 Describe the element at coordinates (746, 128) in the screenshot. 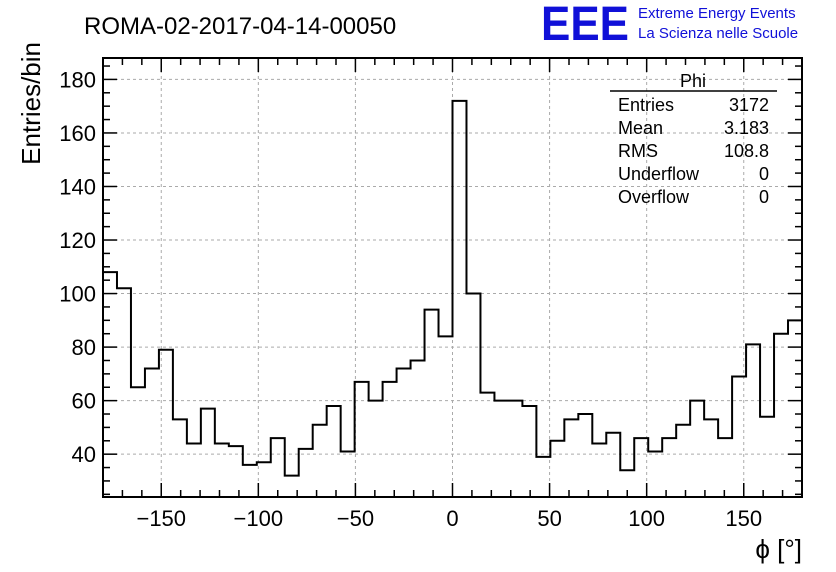

I see `stats-value: 3.183` at that location.